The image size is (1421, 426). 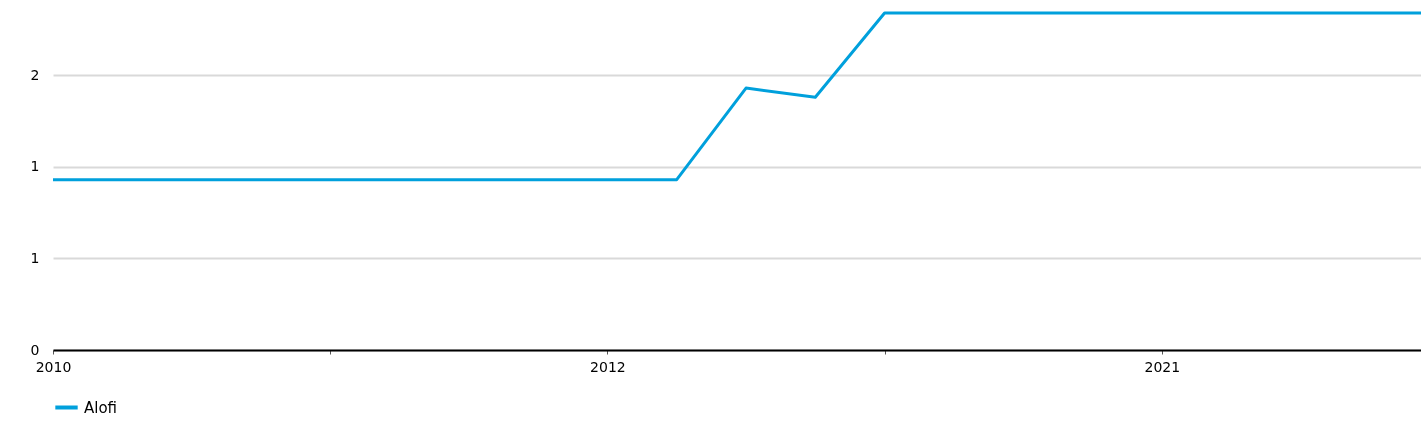 I want to click on legend-label: Alofi, so click(x=101, y=407).